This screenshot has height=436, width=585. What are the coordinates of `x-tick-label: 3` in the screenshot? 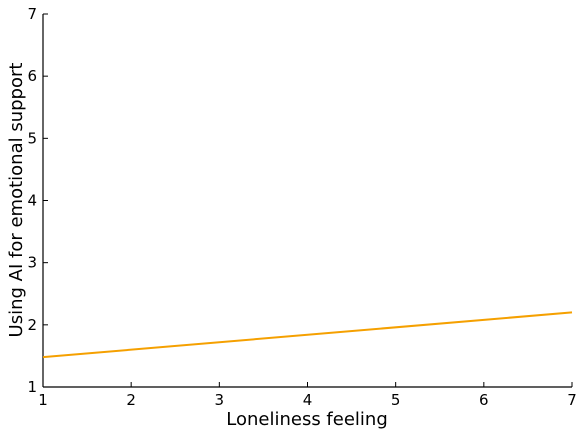 It's located at (220, 400).